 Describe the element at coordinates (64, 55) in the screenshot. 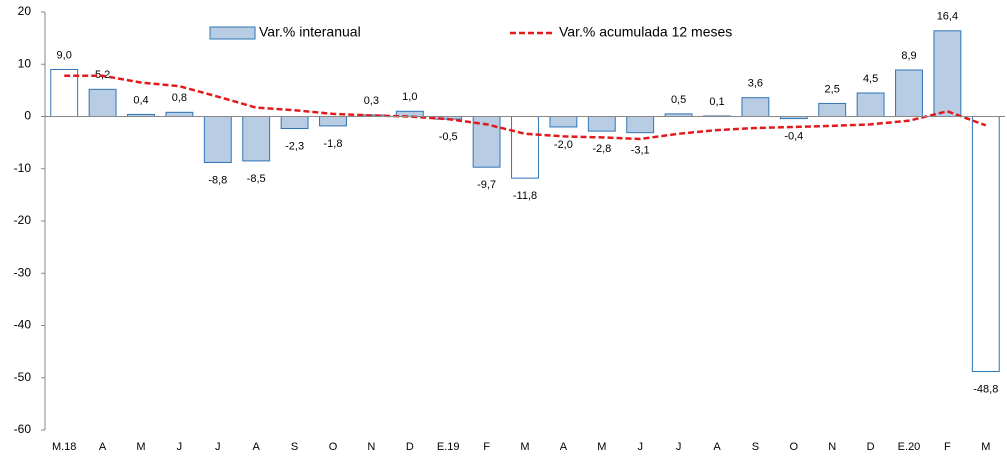

I see `data-label: 9,0` at that location.